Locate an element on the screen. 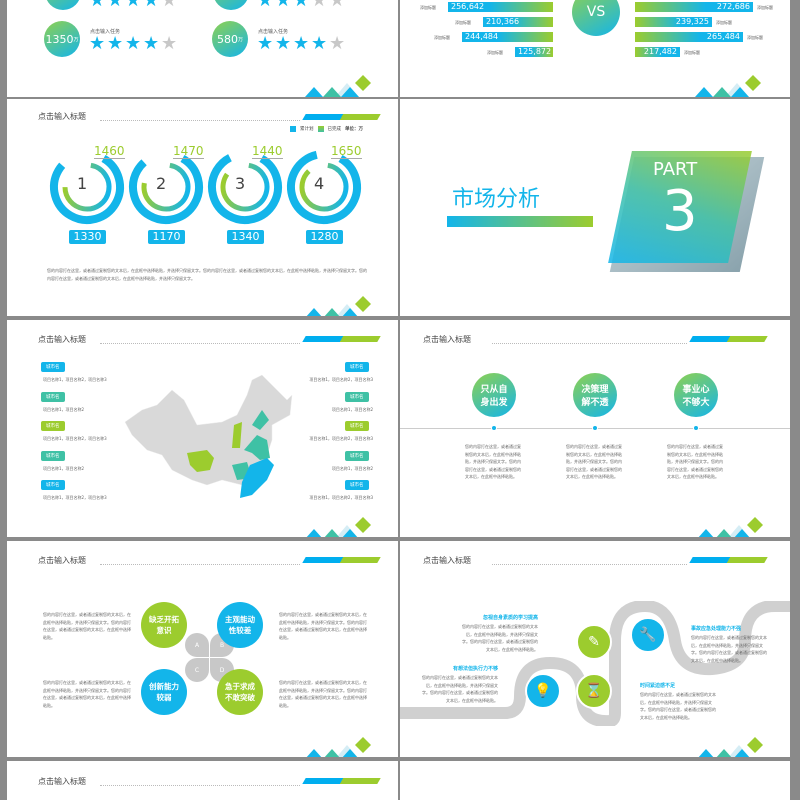 This screenshot has width=800, height=800. issue-circle: 决策理解不透 is located at coordinates (595, 395).